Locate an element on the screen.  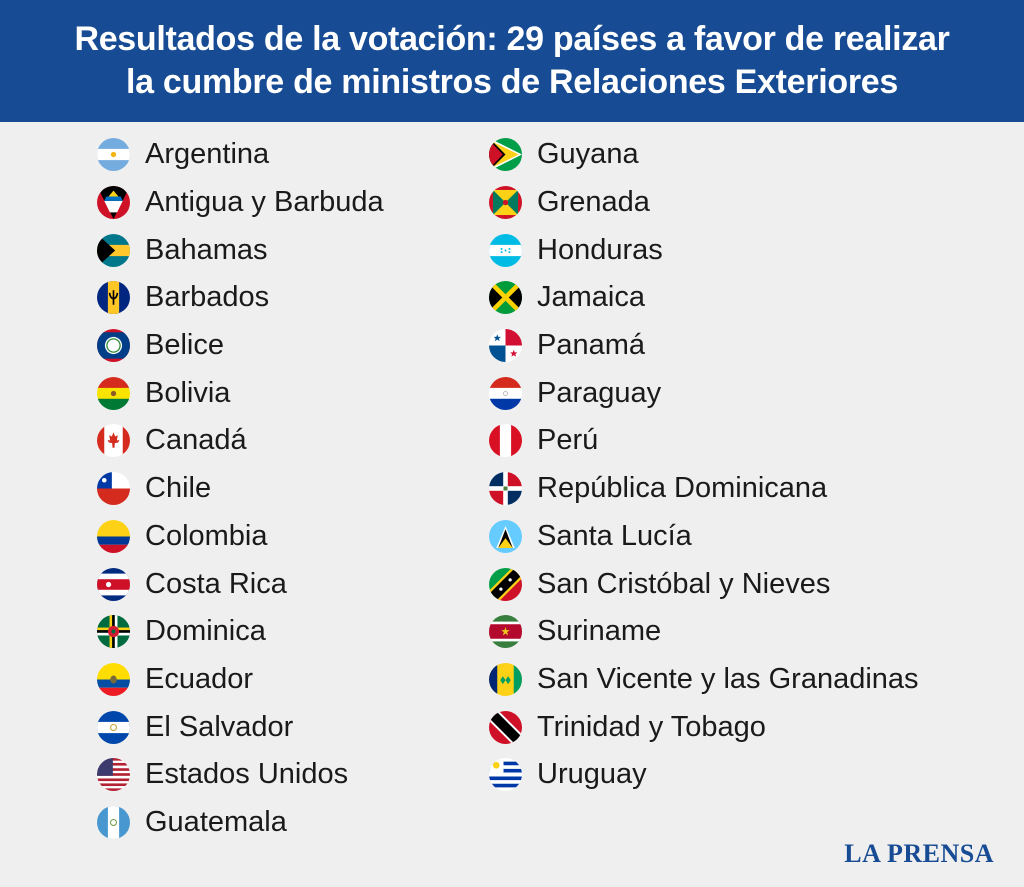
list-item: Trinidad y Tobago is located at coordinates (704, 727).